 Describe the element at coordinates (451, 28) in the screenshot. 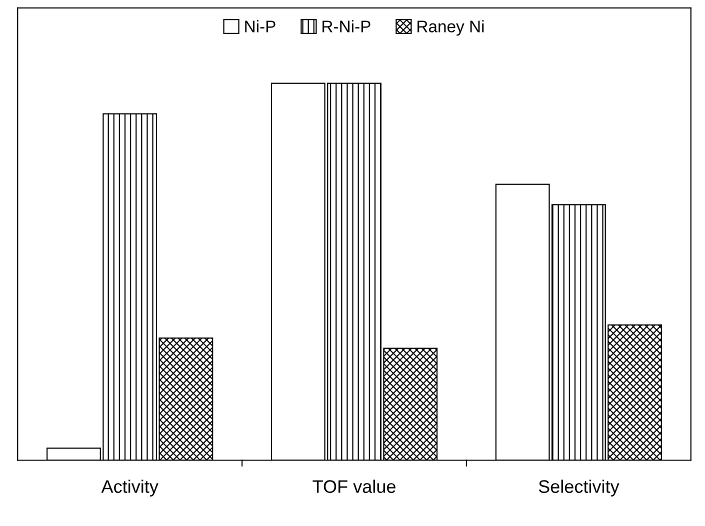

I see `legend-label: Raney Ni` at that location.